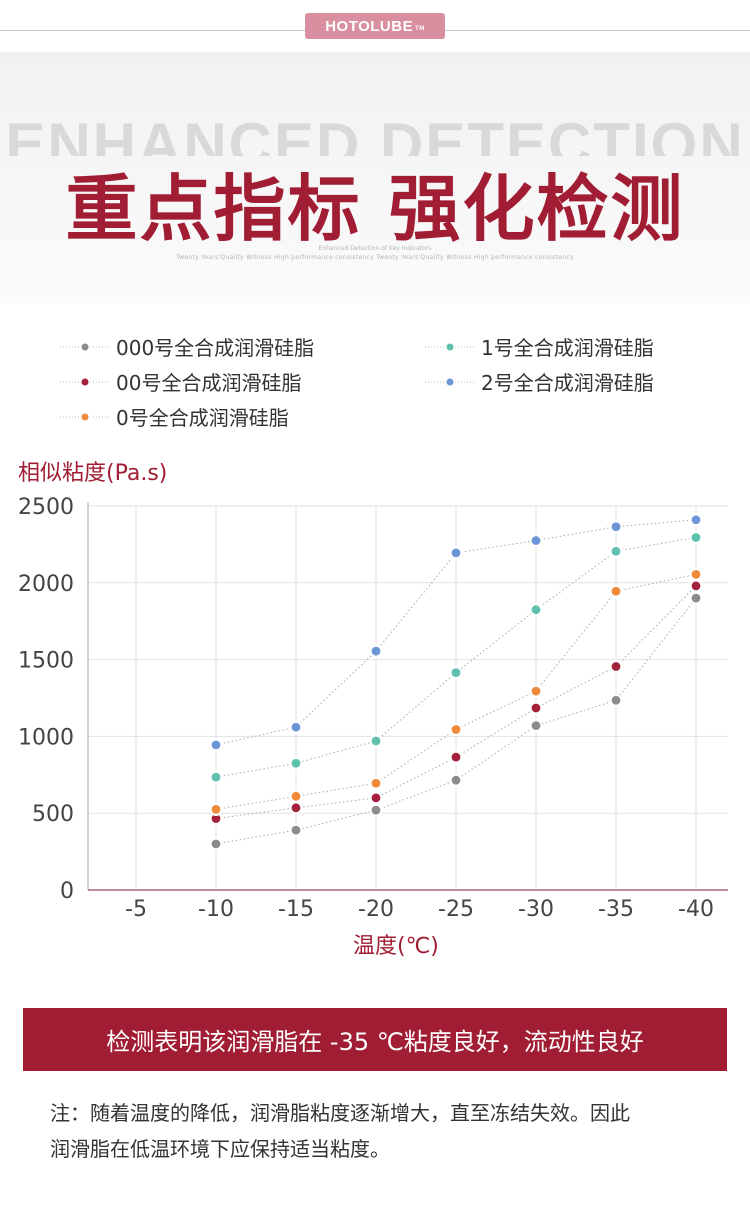  What do you see at coordinates (209, 383) in the screenshot?
I see `legend-label: 00号全合成润滑硅脂` at bounding box center [209, 383].